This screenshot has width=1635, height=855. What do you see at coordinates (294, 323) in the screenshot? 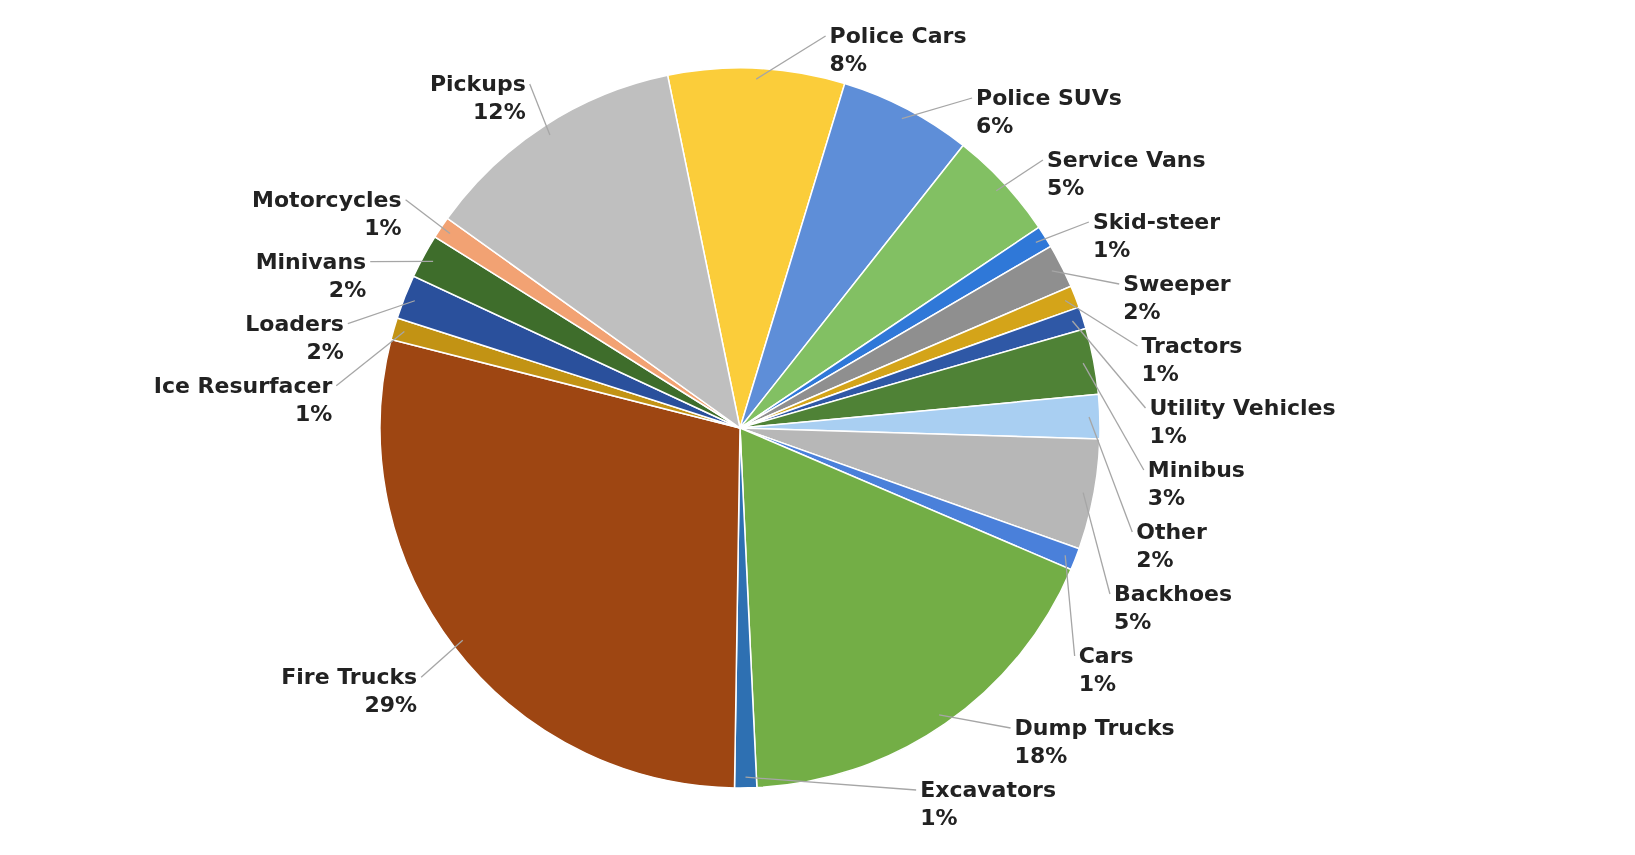
I see `slice-label: Loaders` at bounding box center [294, 323].